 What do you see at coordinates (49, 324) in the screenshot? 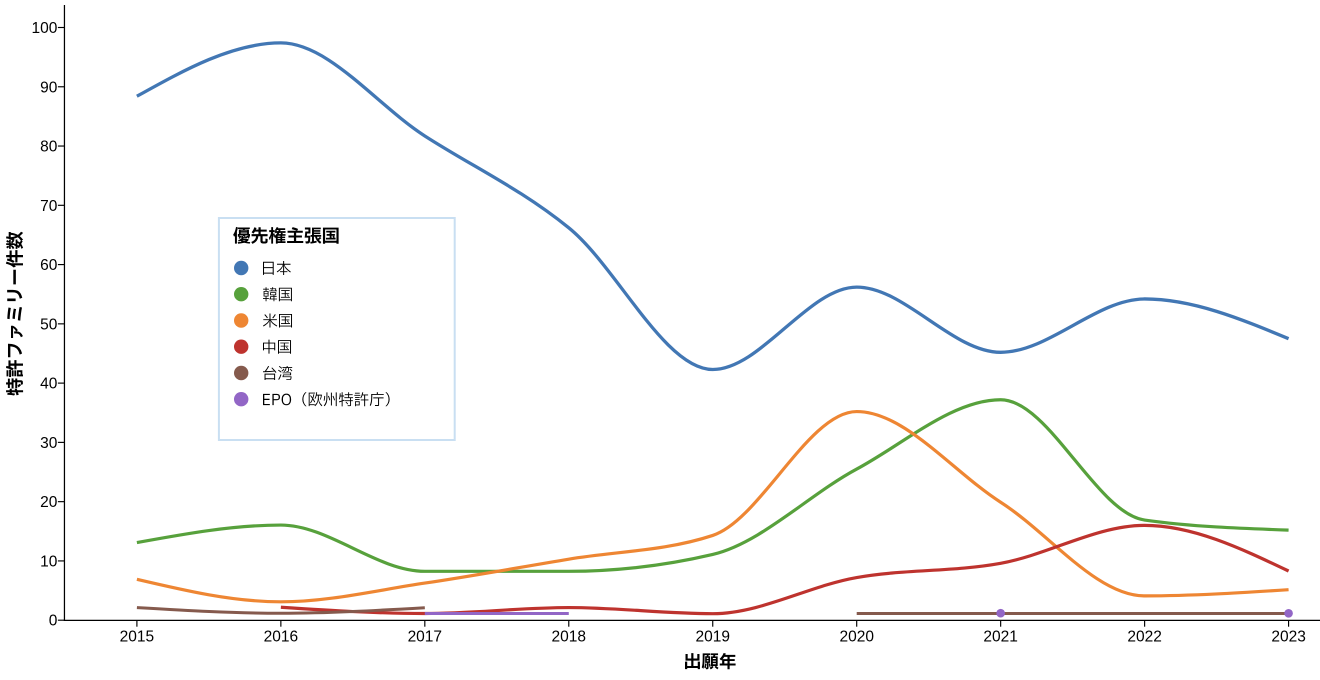
I see `svg-text: 50` at bounding box center [49, 324].